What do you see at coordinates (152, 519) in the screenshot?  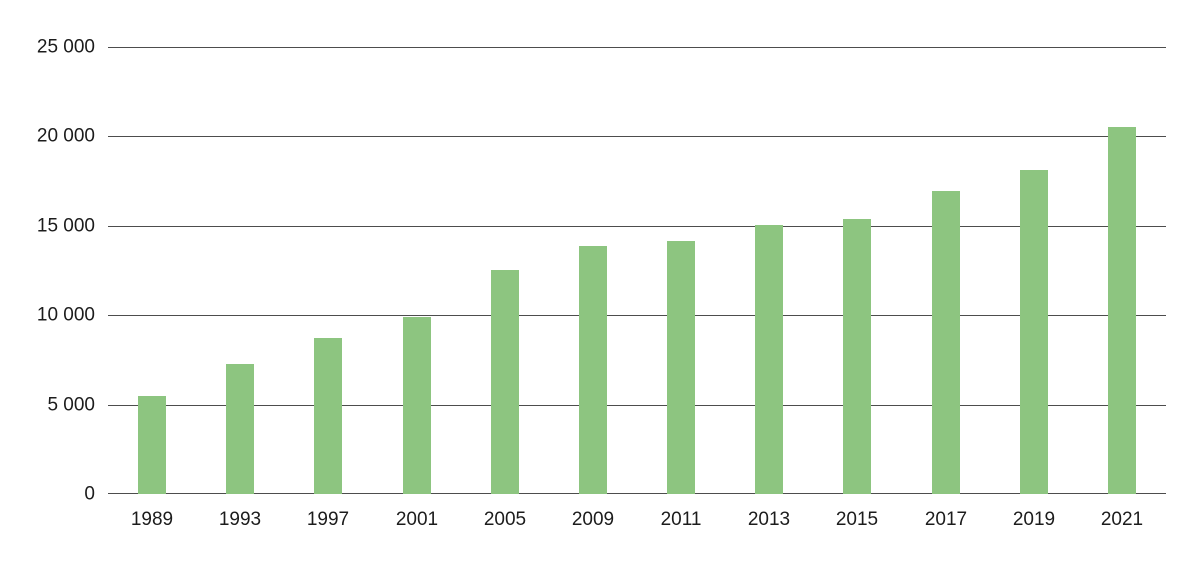 I see `x-tick-1989: 1989` at bounding box center [152, 519].